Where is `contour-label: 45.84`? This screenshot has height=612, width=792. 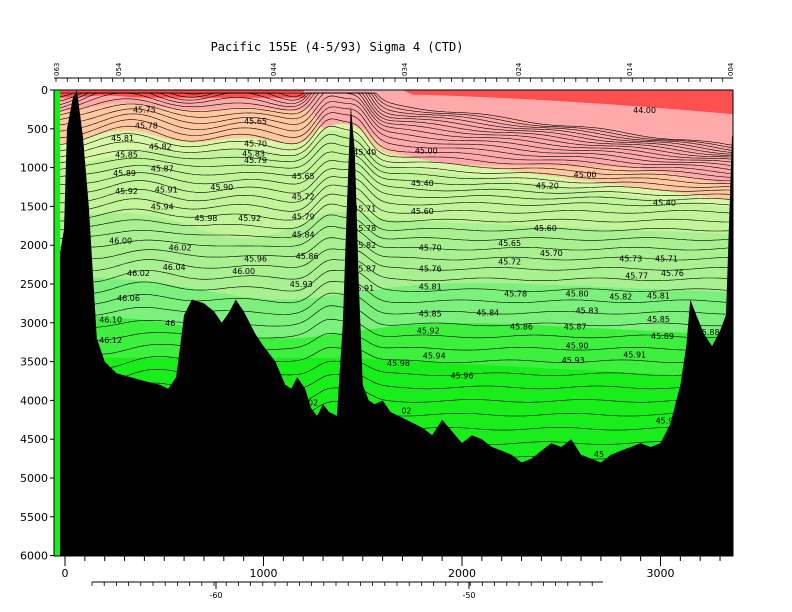 contour-label: 45.84 is located at coordinates (487, 313).